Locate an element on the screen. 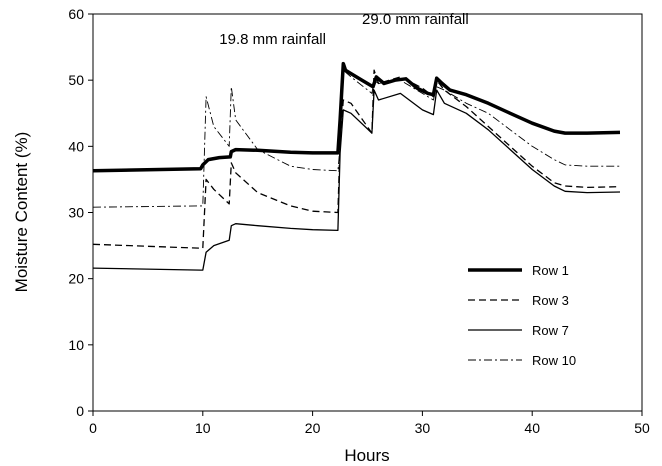 The image size is (662, 466). legend-label: Row 7 is located at coordinates (550, 330).